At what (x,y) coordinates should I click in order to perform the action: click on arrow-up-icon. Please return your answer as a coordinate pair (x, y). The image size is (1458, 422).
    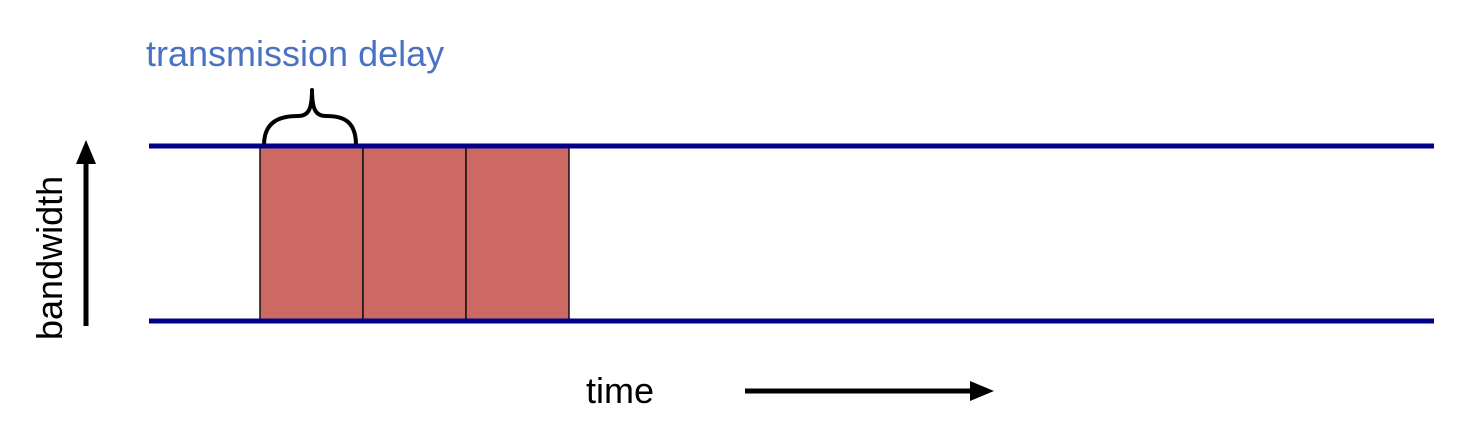
    Looking at the image, I should click on (86, 233).